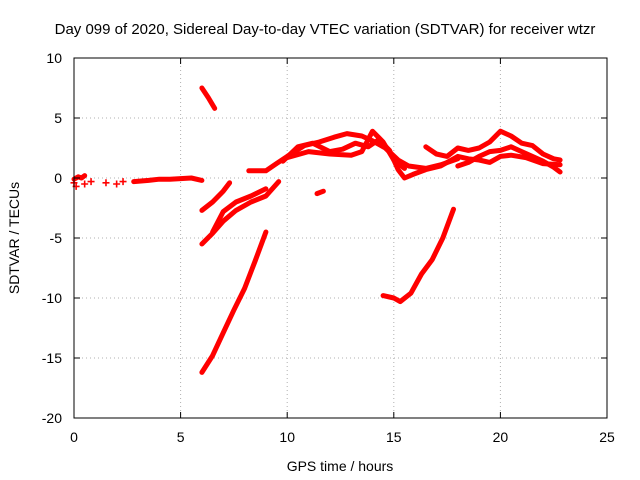 Image resolution: width=640 pixels, height=480 pixels. Describe the element at coordinates (340, 466) in the screenshot. I see `x-axis-label: GPS time / hours` at that location.